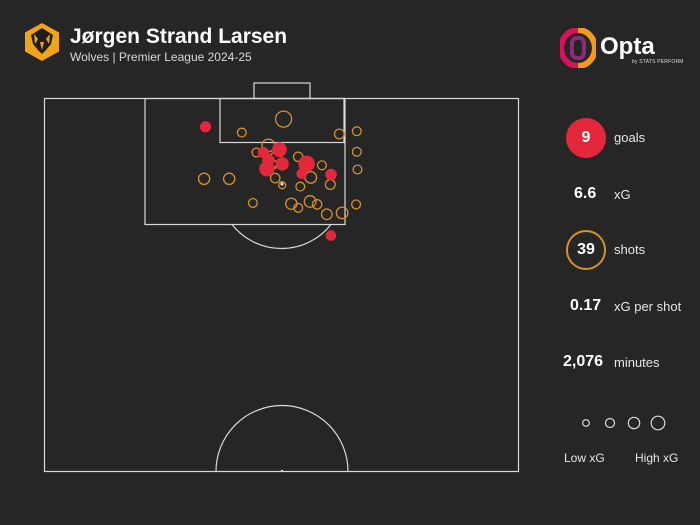 The width and height of the screenshot is (700, 525). I want to click on penalty-spot, so click(282, 184).